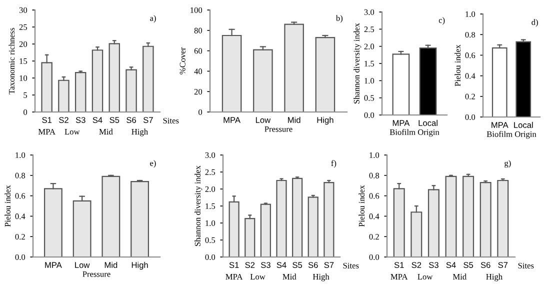 This screenshot has height=291, width=550. What do you see at coordinates (278, 129) in the screenshot?
I see `x-axis-title: Pressure` at bounding box center [278, 129].